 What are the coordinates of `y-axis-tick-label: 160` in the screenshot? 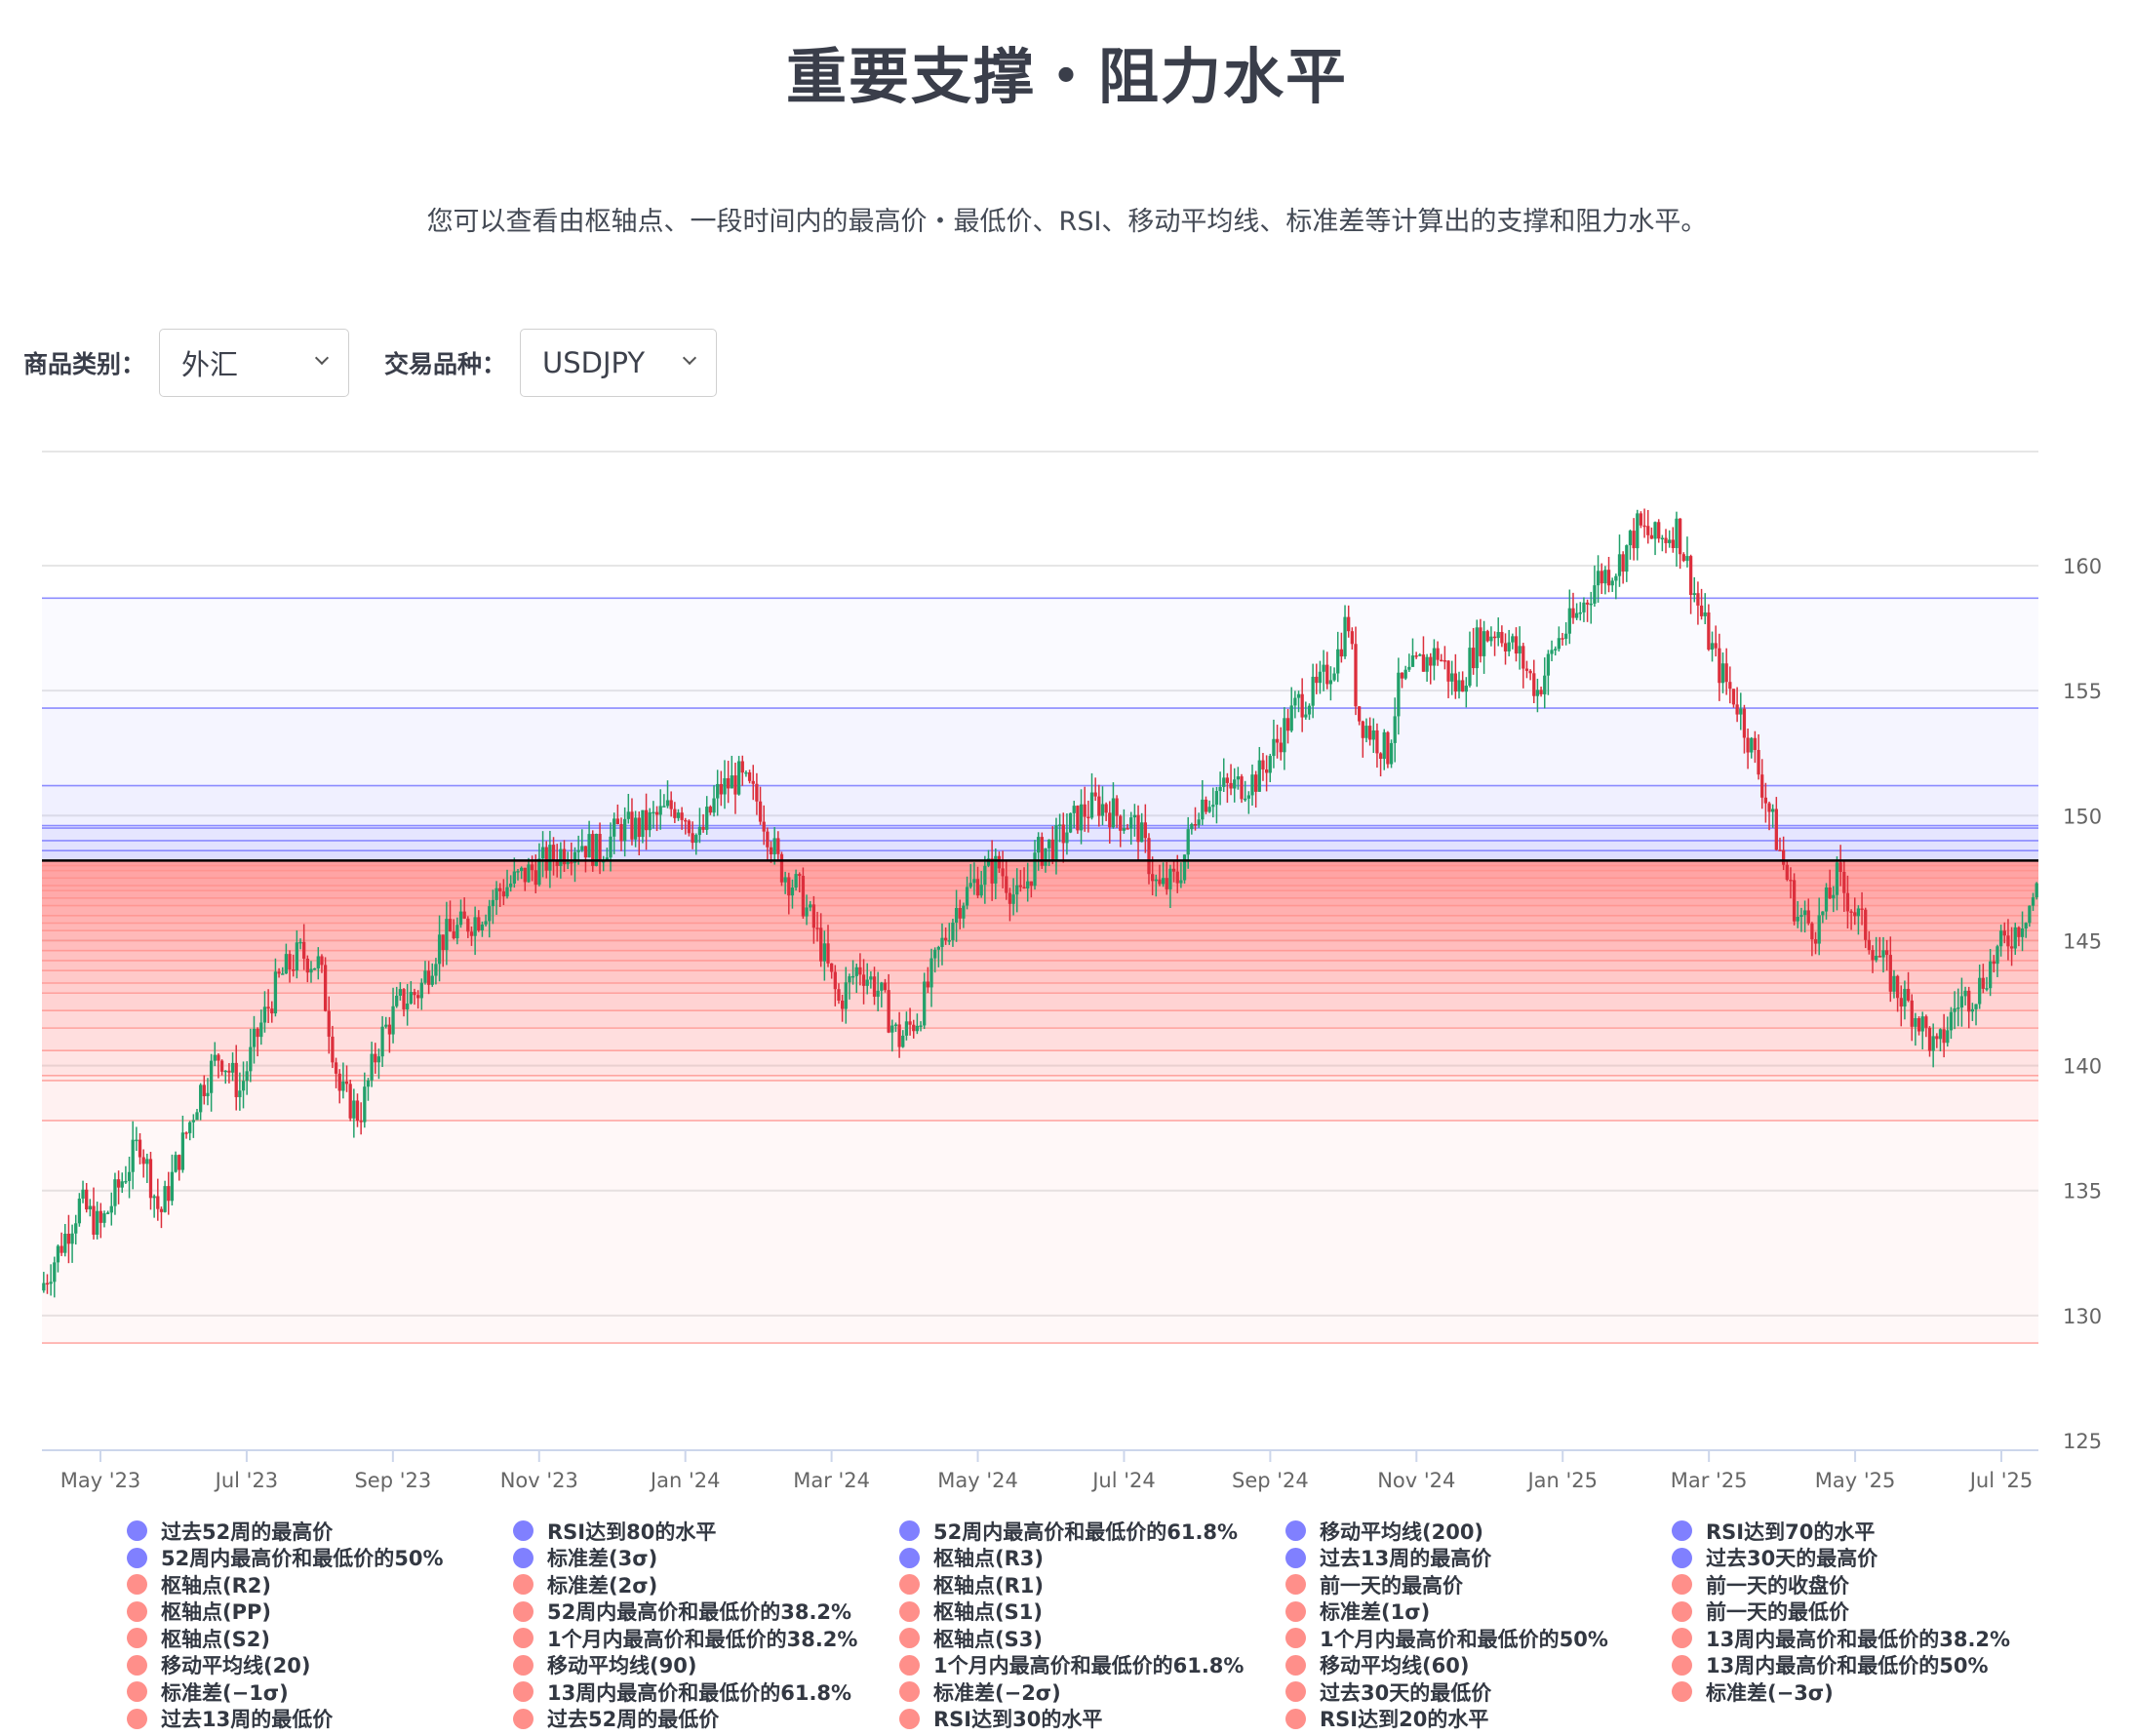 It's located at (2082, 566).